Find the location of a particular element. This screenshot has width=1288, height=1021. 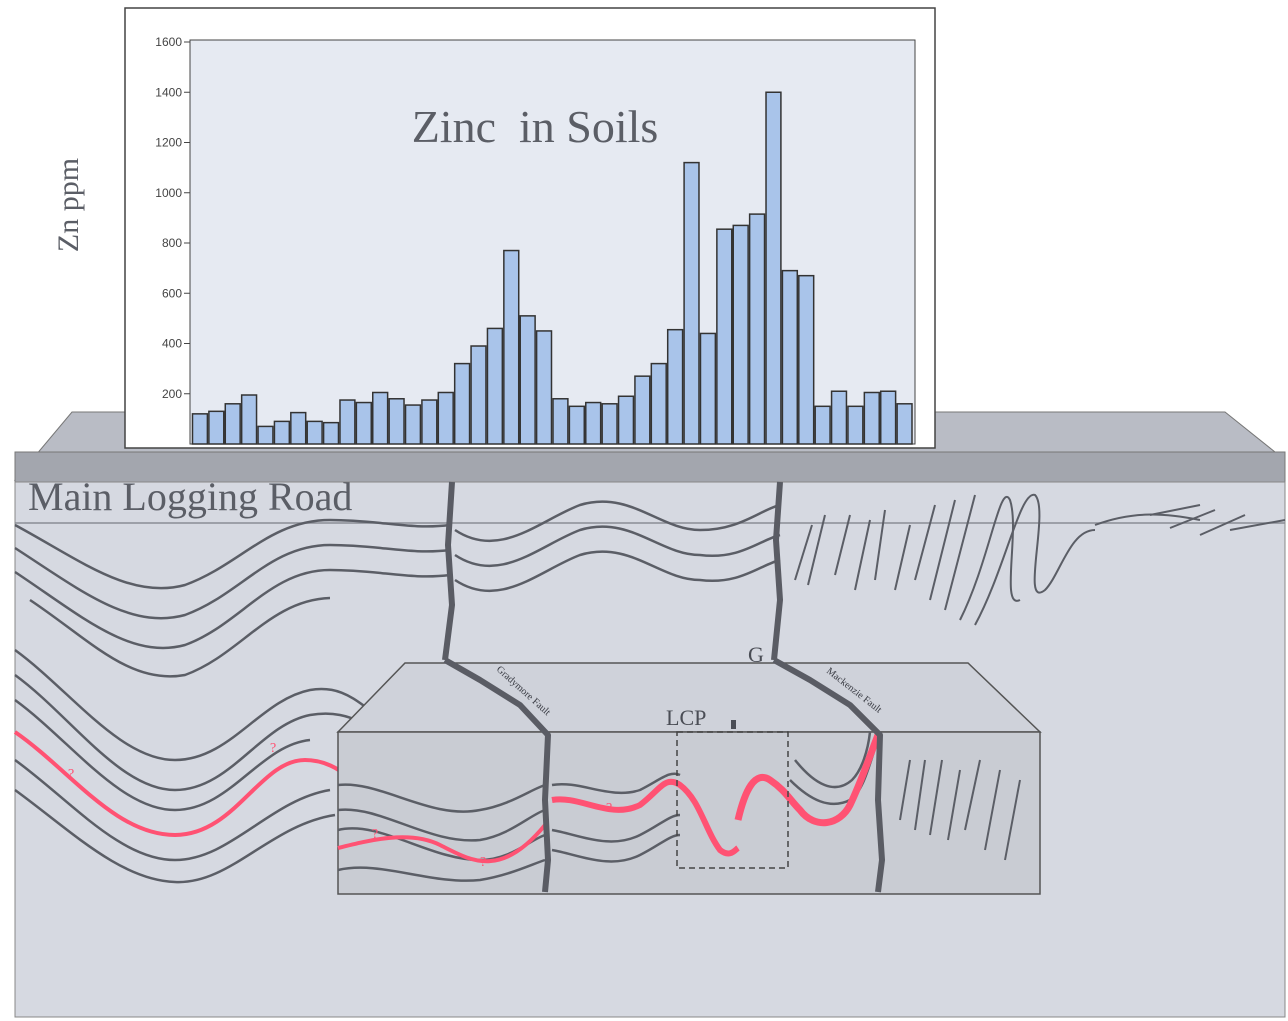

middle-layers is located at coordinates (617, 546).